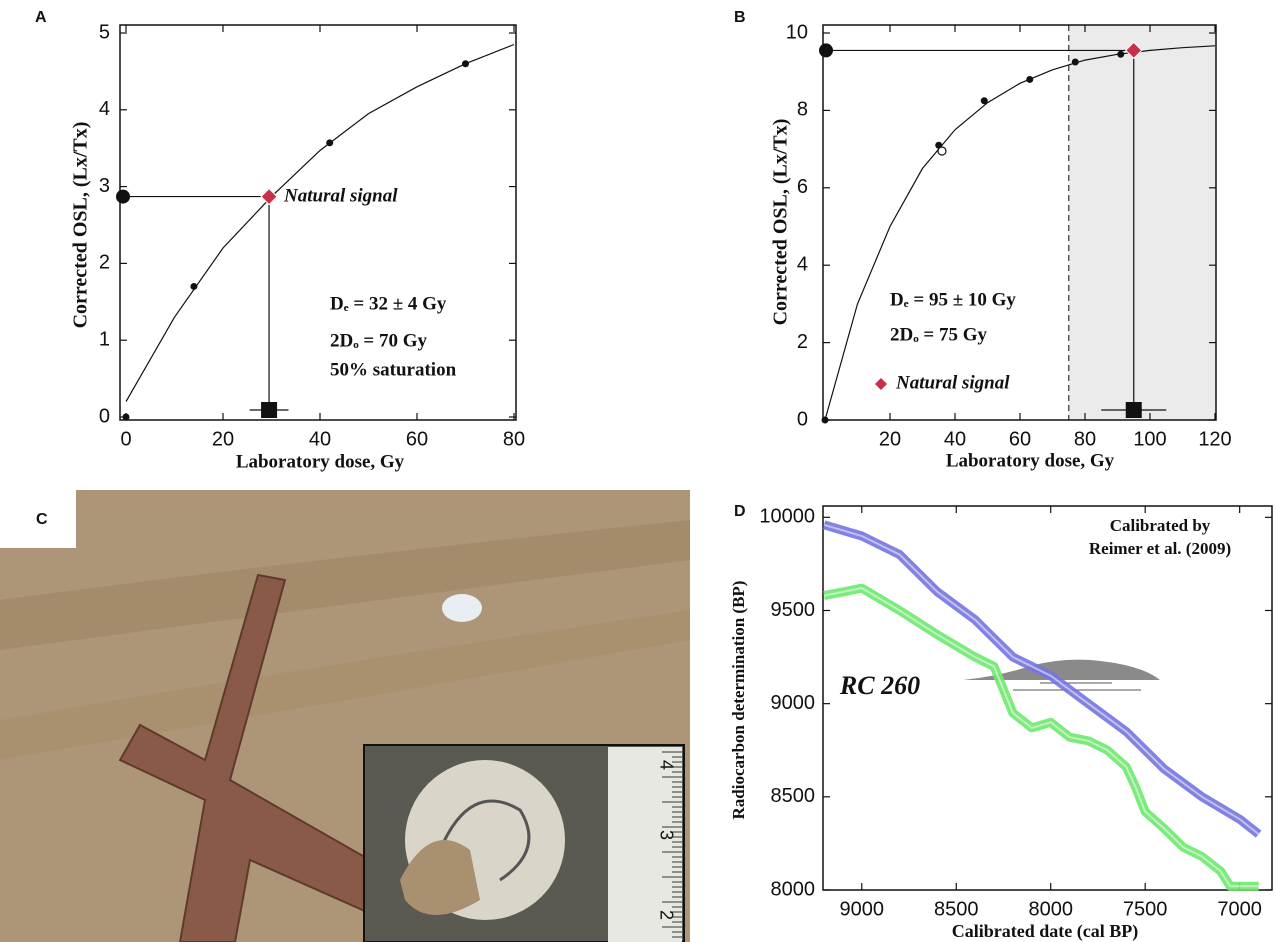 This screenshot has width=1277, height=942. I want to click on y-tick-label: 9000, so click(793, 703).